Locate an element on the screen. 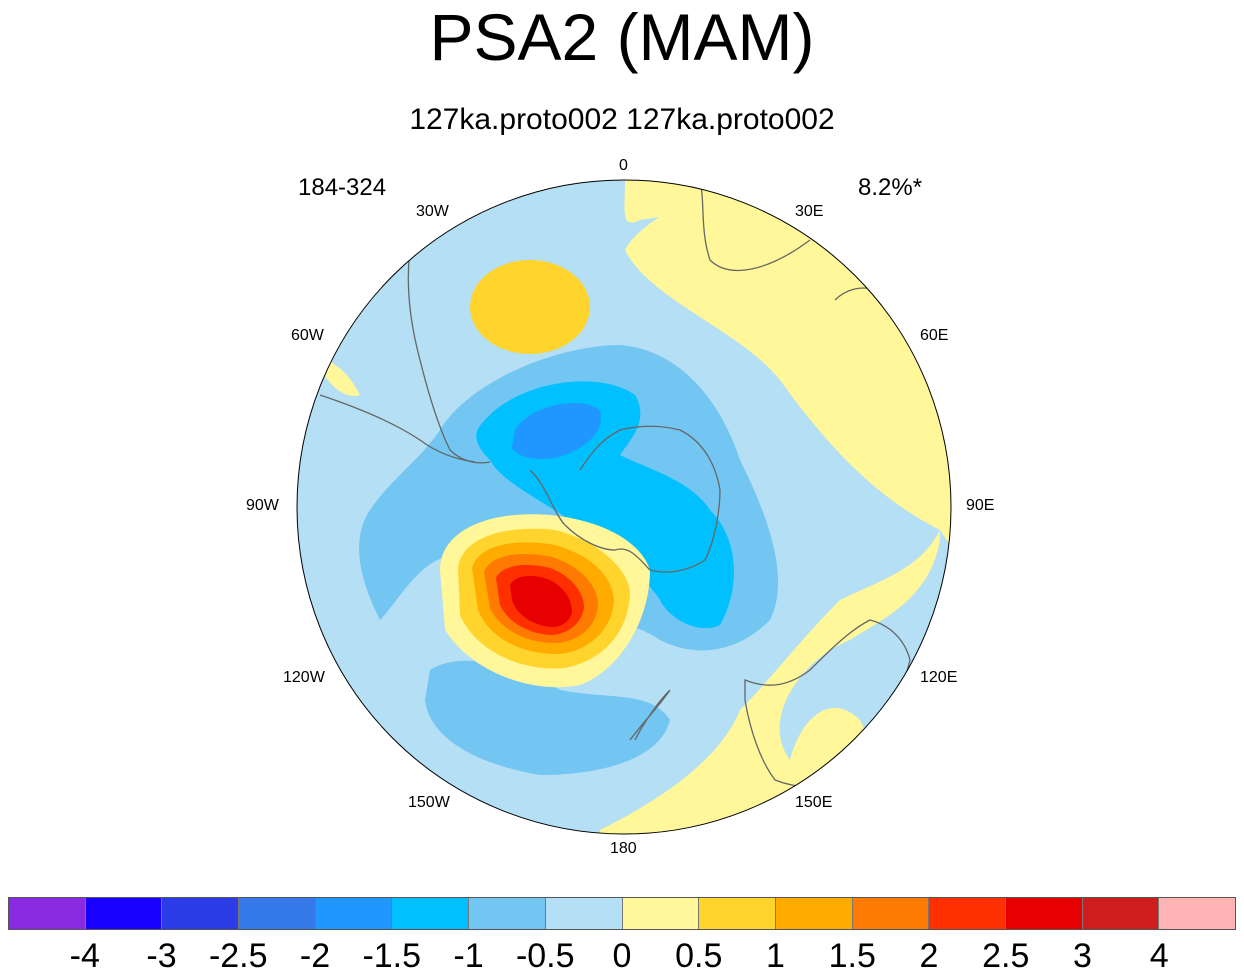 Image resolution: width=1244 pixels, height=977 pixels. lon-label-30e: 30E is located at coordinates (809, 211).